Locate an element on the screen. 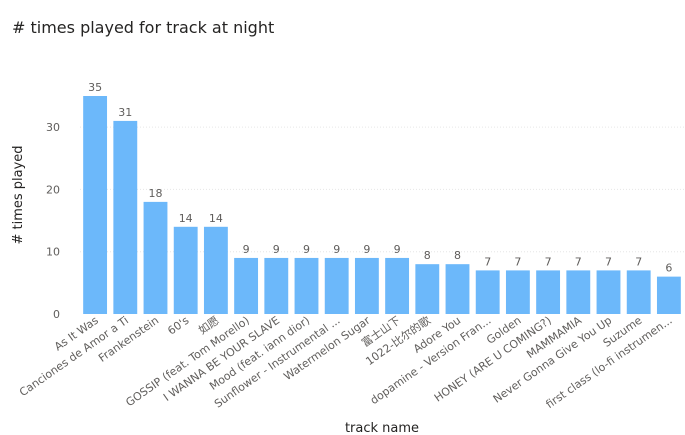 The width and height of the screenshot is (685, 435). y-axis-title: # times played is located at coordinates (18, 194).